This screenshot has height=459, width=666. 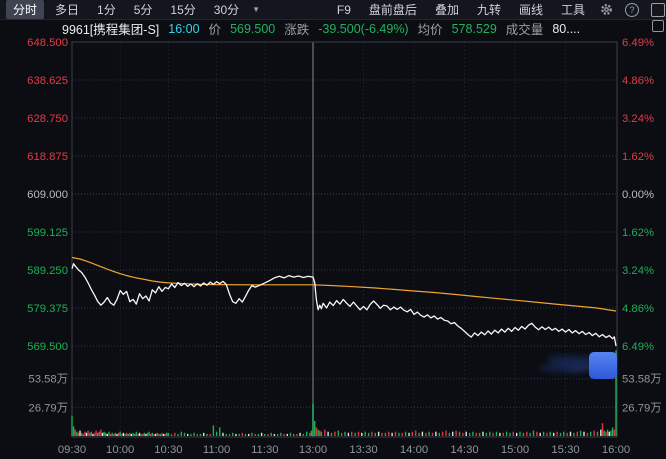 What do you see at coordinates (216, 450) in the screenshot?
I see `time-axis-label: 11:00` at bounding box center [216, 450].